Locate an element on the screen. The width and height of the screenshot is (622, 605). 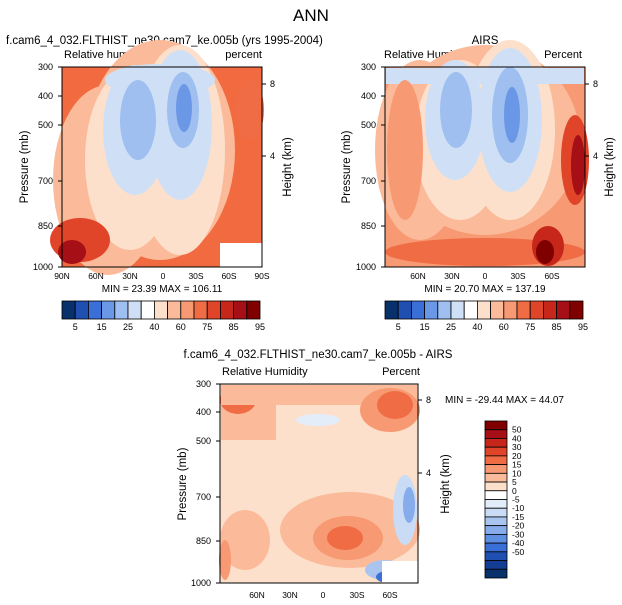
model-colorbar: 5 15 25 40 60 75 85 95 is located at coordinates (163, 316).